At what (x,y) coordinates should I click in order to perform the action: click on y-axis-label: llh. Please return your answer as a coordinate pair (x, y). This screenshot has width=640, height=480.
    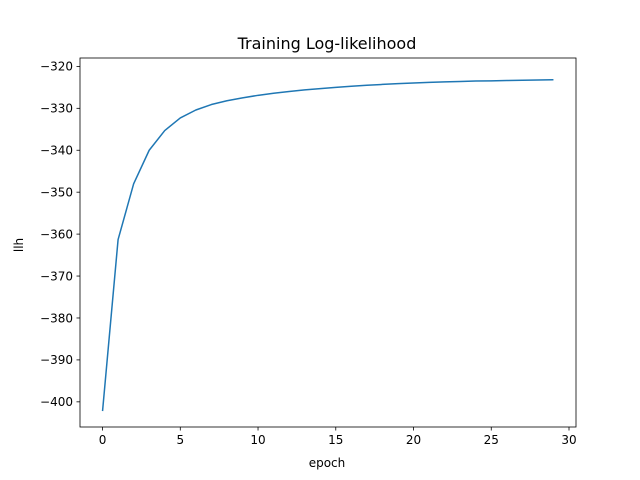
    Looking at the image, I should click on (19, 245).